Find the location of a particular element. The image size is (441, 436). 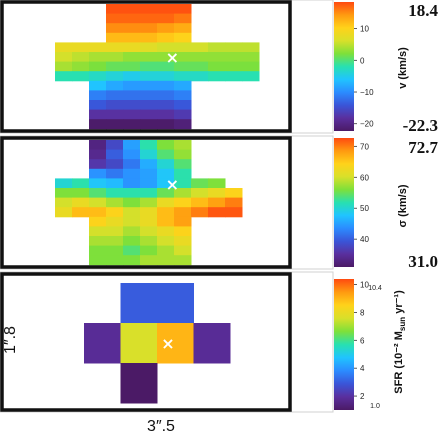

velocity-min-label: -22.3 is located at coordinates (420, 125).